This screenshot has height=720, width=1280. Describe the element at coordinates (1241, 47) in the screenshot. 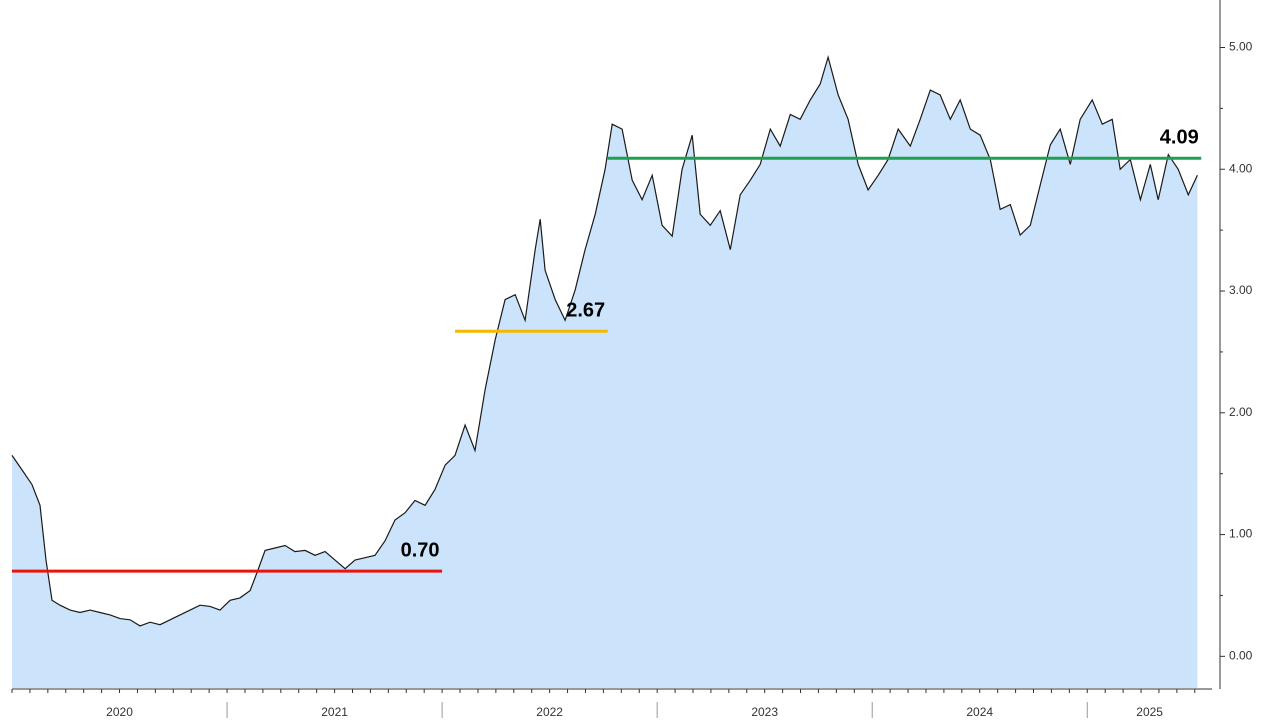

I see `y-tick-label: 5.00` at that location.